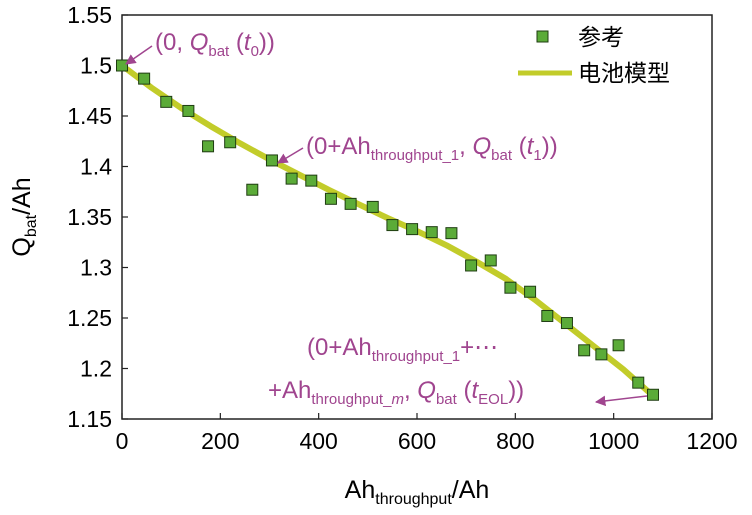 The height and width of the screenshot is (515, 752). What do you see at coordinates (711, 441) in the screenshot?
I see `x-tick-label: 1200` at bounding box center [711, 441].